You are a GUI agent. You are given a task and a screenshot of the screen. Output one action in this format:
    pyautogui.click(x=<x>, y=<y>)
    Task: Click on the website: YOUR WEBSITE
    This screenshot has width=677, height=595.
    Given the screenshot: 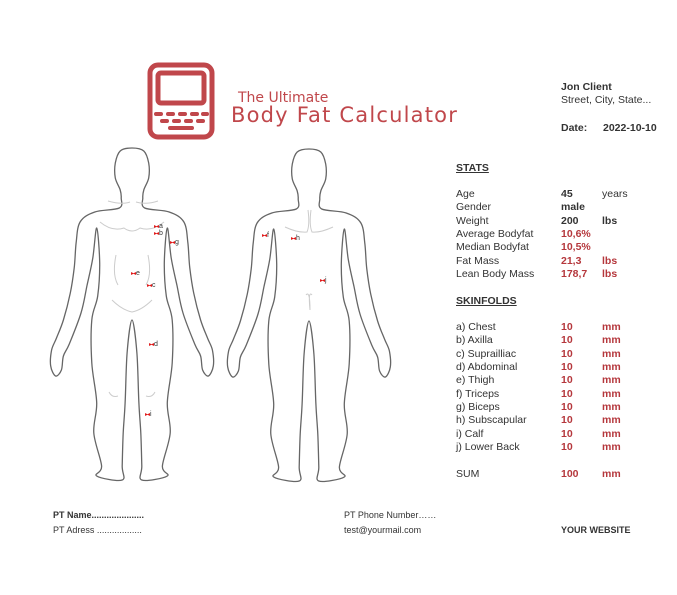 What is the action you would take?
    pyautogui.click(x=596, y=530)
    